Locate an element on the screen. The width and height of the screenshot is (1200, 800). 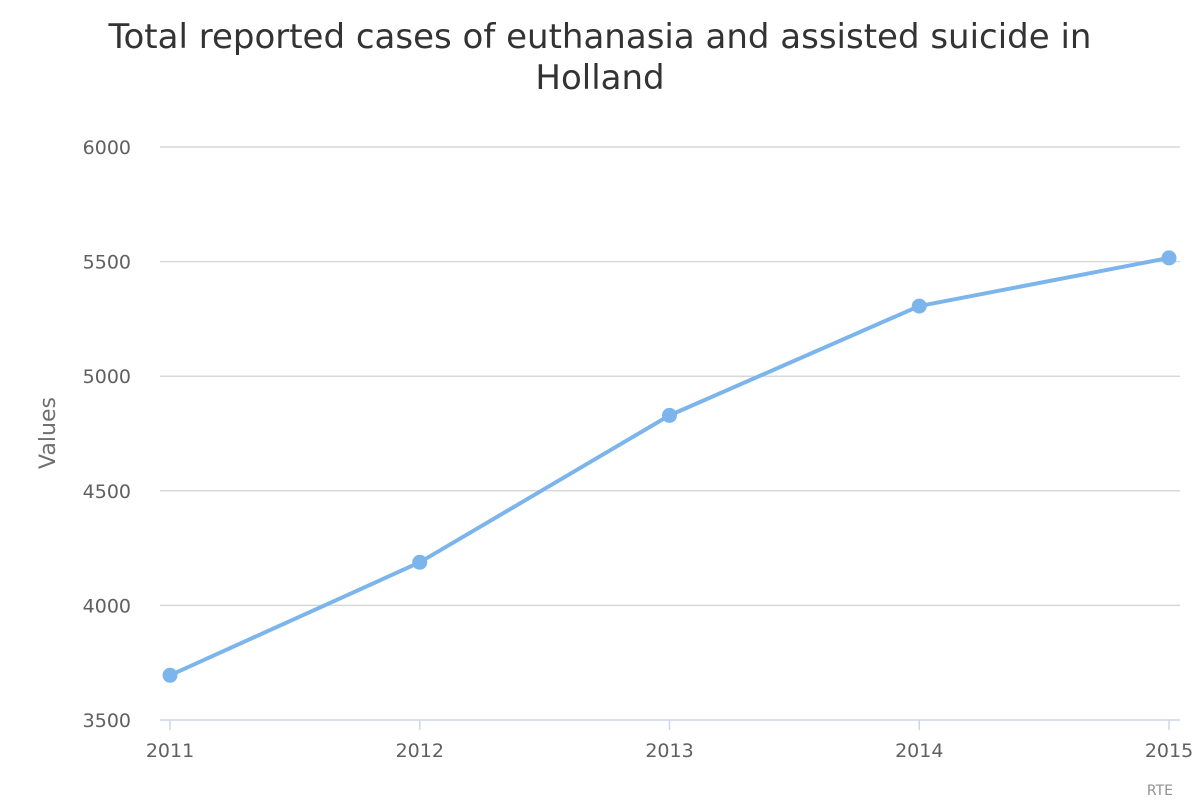
y-tick-label: 6000 is located at coordinates (107, 148).